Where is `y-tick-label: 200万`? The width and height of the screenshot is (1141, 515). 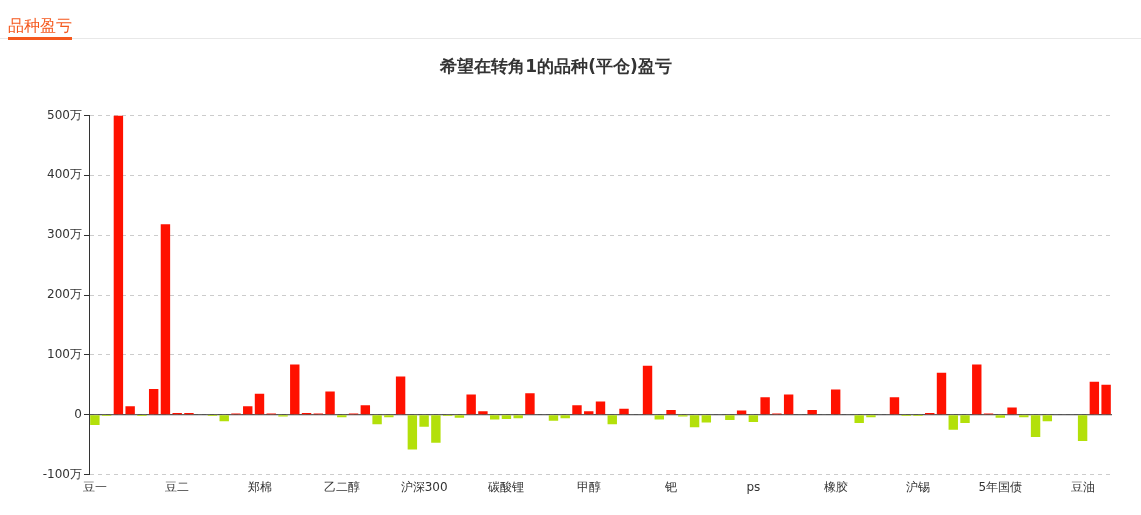
y-tick-label: 200万 is located at coordinates (64, 294).